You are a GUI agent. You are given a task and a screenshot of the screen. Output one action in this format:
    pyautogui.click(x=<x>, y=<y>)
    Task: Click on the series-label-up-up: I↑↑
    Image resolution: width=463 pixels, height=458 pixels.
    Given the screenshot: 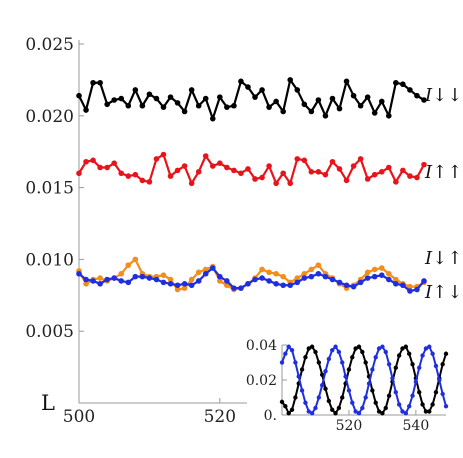 What is the action you would take?
    pyautogui.click(x=443, y=172)
    